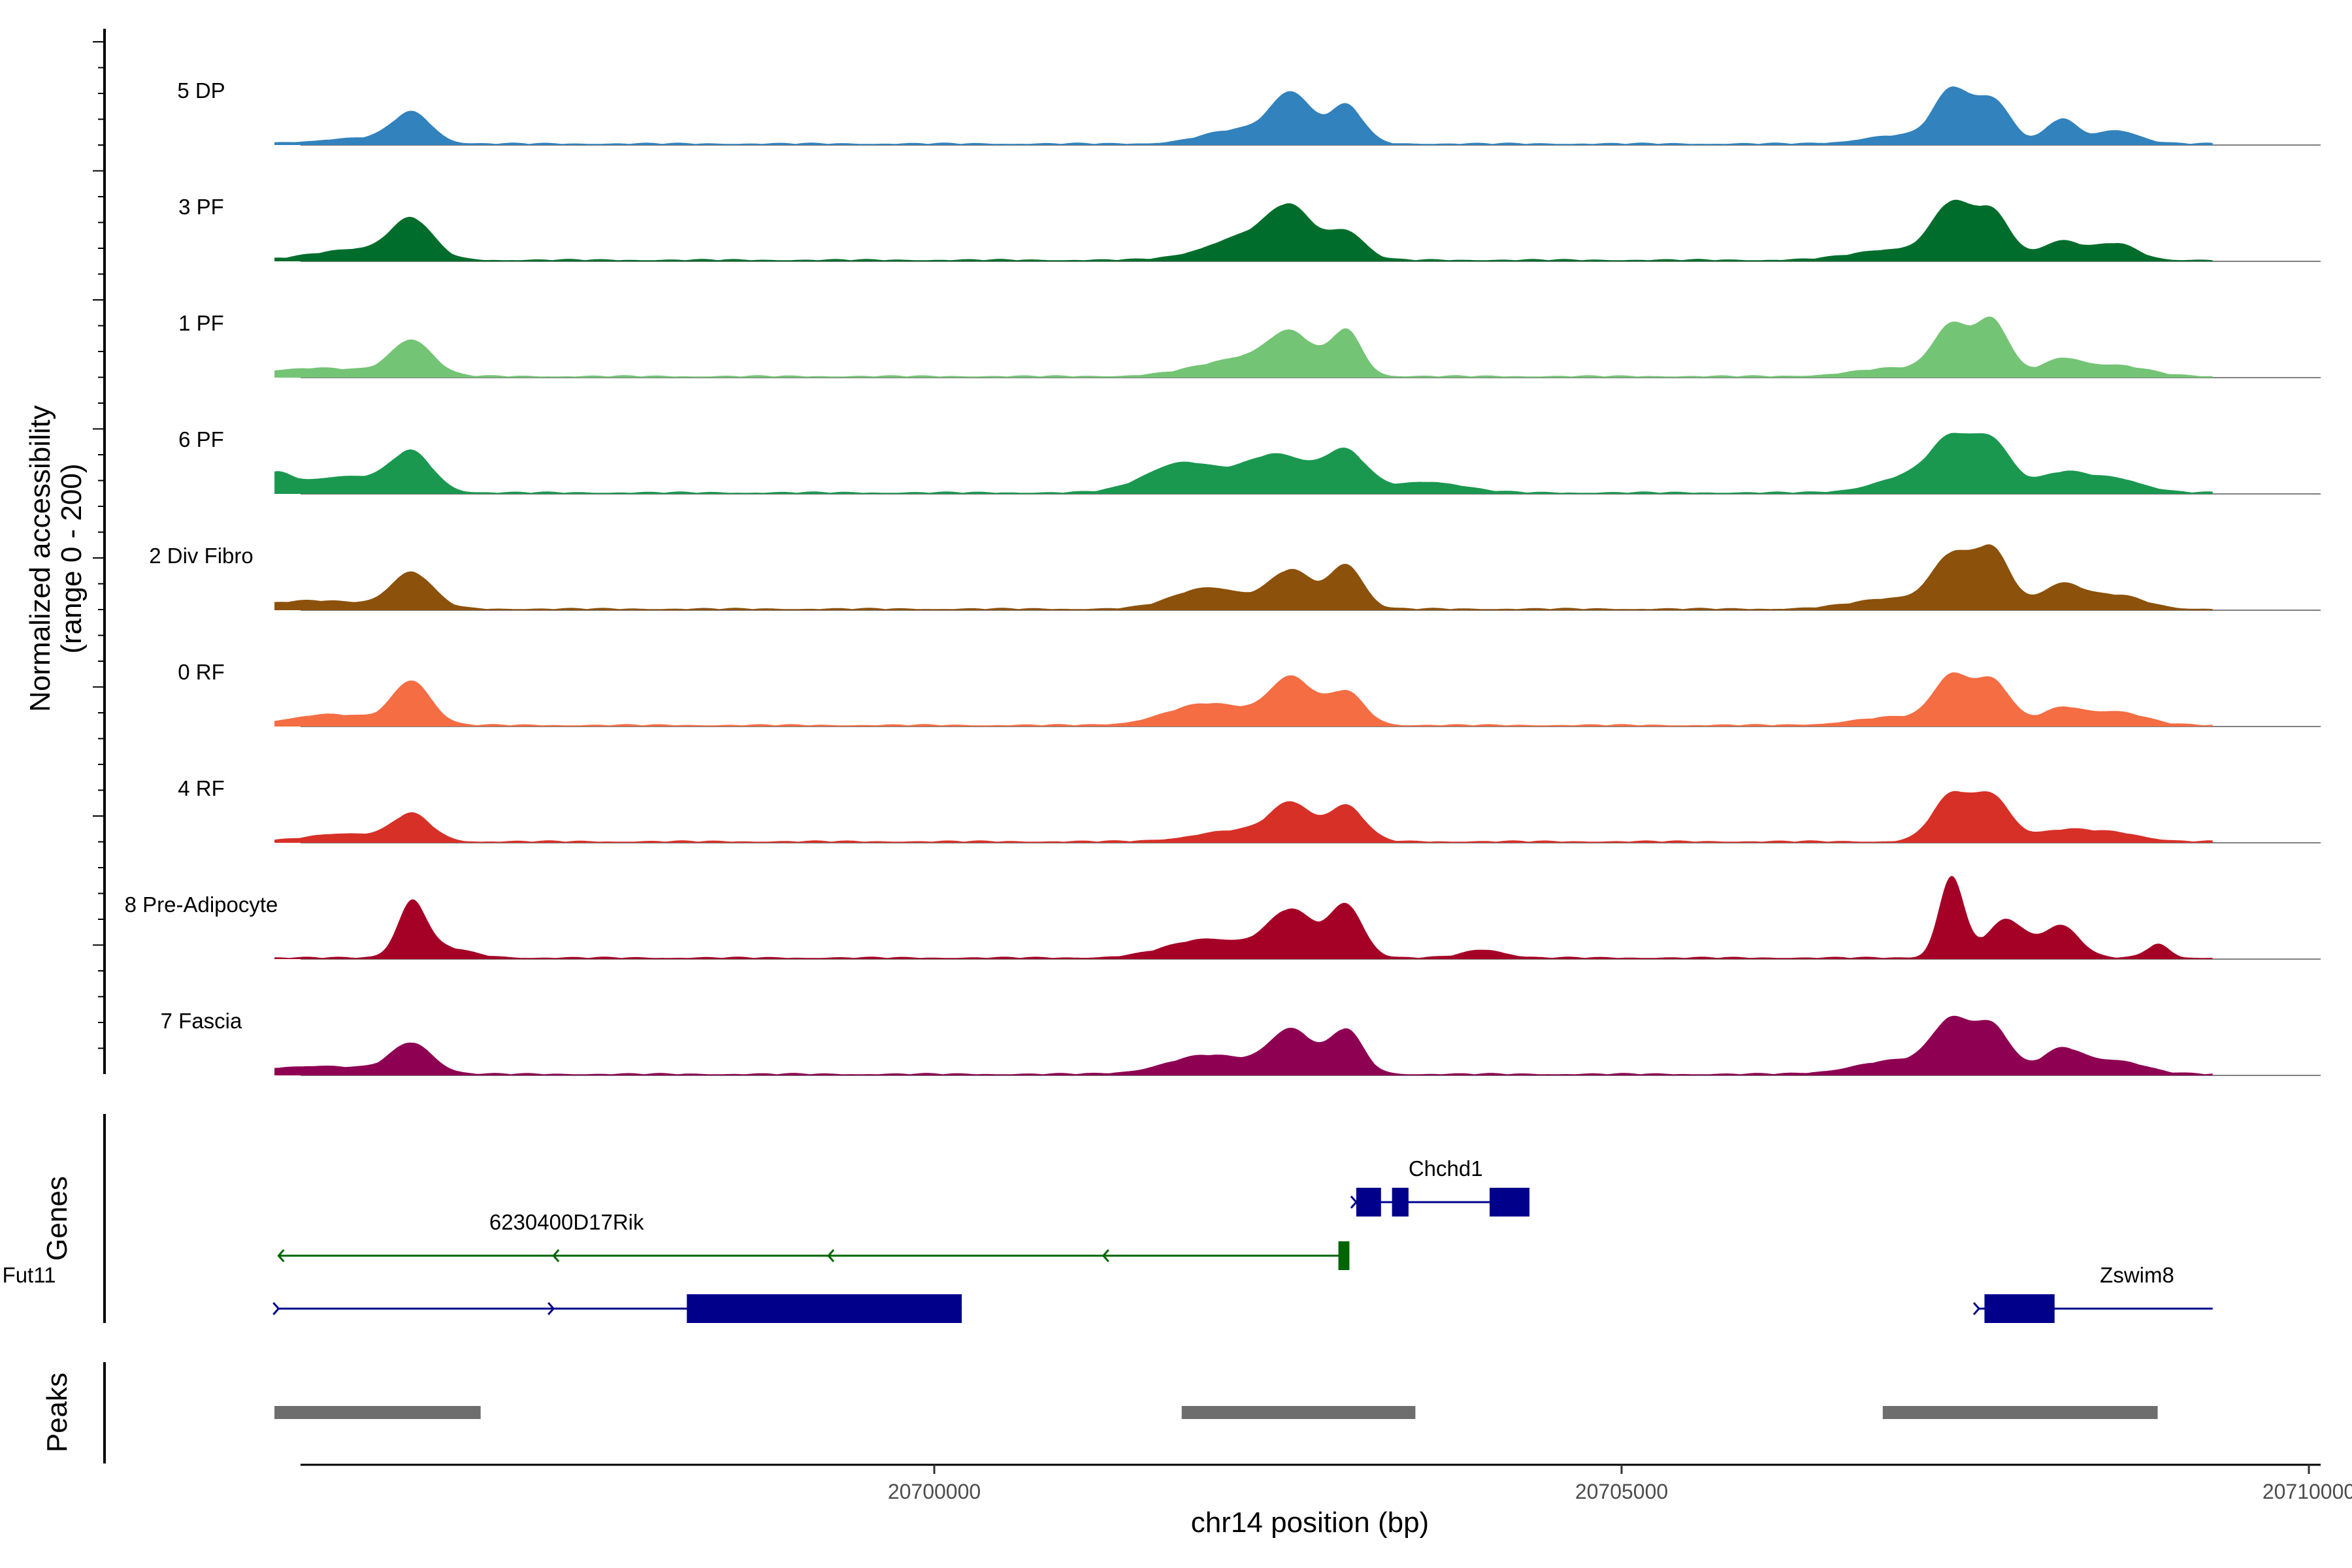 The image size is (2352, 1568). I want to click on track-2-div-fibro: 2 Div Fibro, so click(1235, 577).